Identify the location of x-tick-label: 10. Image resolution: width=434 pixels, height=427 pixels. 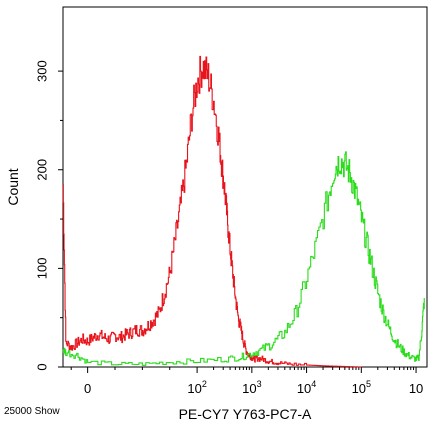
(416, 388).